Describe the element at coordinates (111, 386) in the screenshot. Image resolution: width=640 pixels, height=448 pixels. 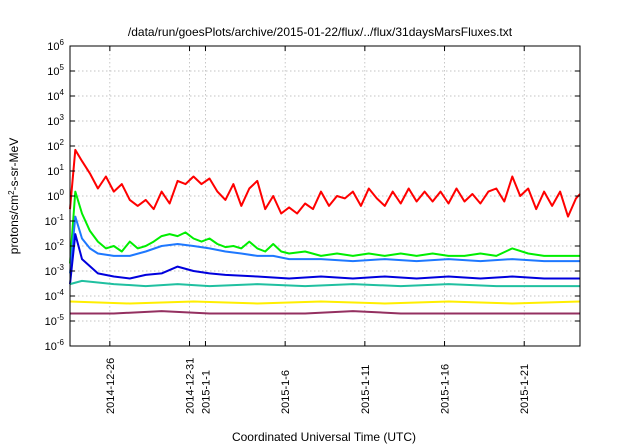
I see `x-tick-label: 2014-12-26` at that location.